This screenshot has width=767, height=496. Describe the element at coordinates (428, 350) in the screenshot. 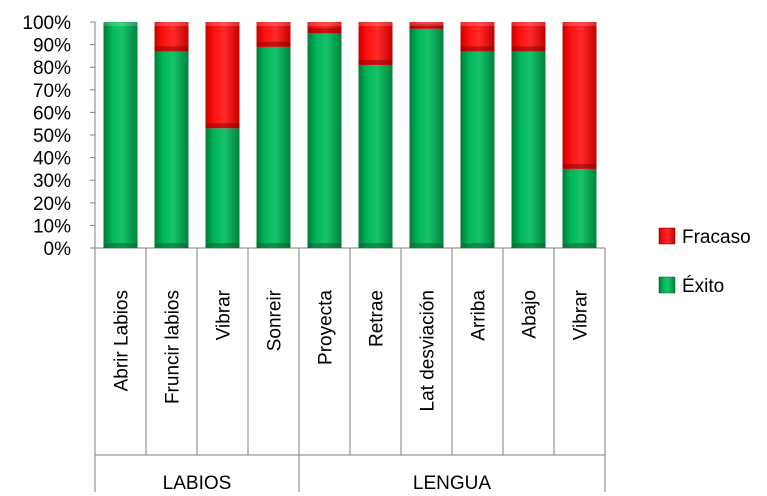

I see `category-label: Lat desviación` at that location.